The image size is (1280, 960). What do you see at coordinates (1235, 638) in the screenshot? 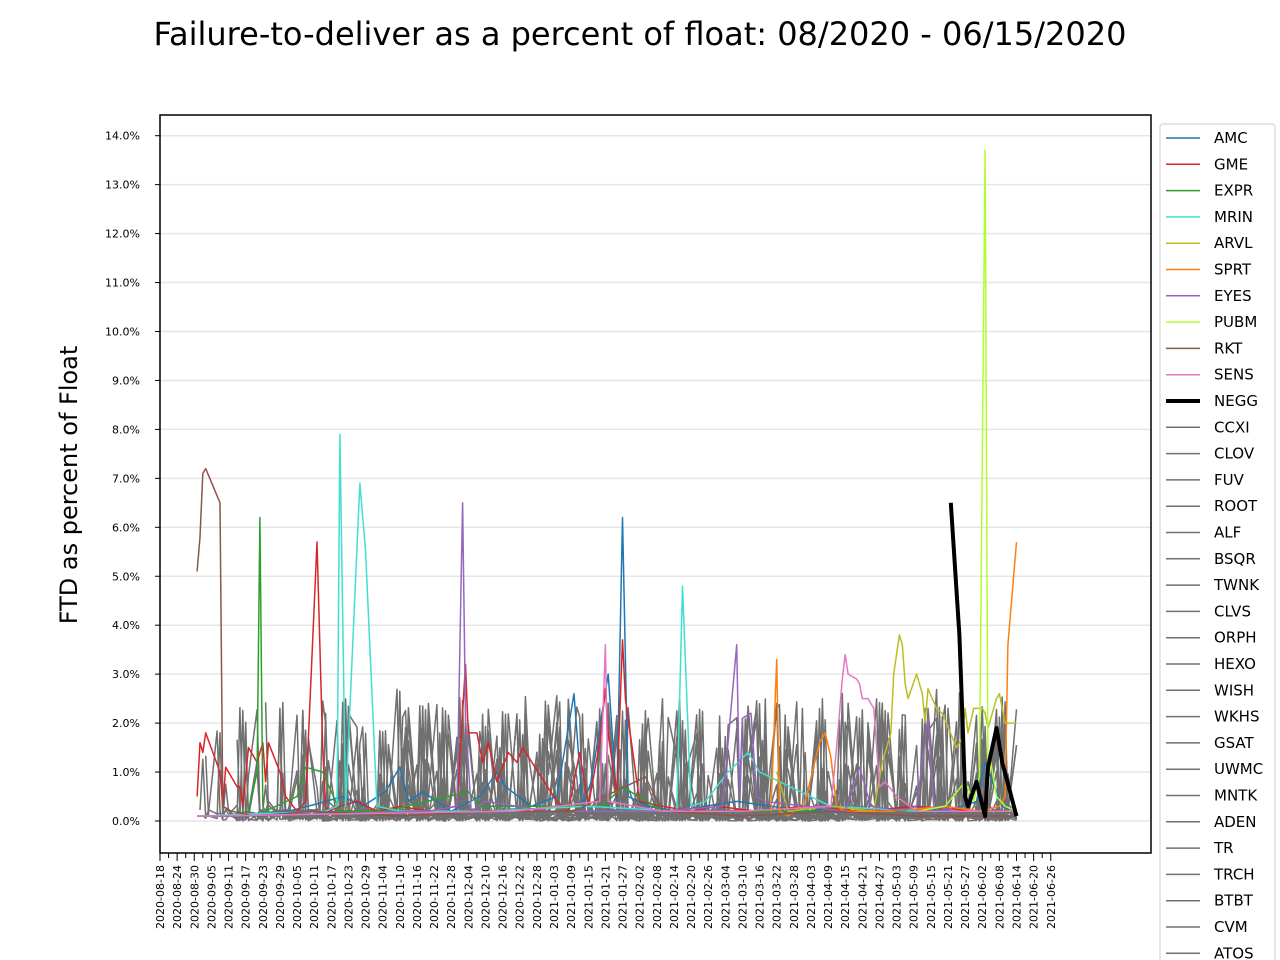
I see `legend-label-orph: ORPH` at bounding box center [1235, 638].